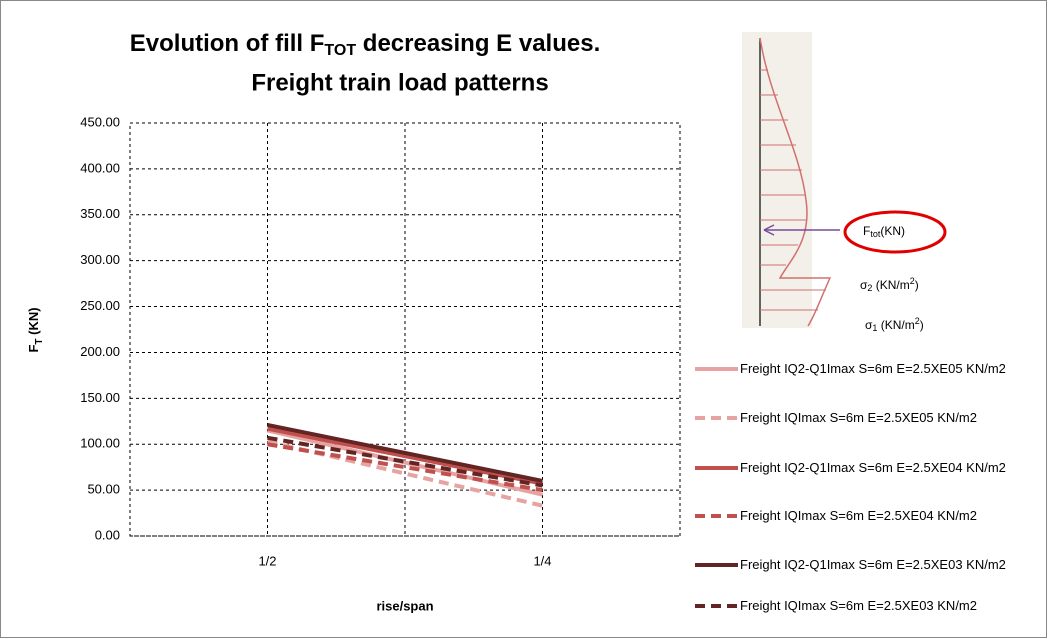 Image resolution: width=1048 pixels, height=639 pixels. Describe the element at coordinates (267, 560) in the screenshot. I see `x-tick-label: 1/2` at that location.